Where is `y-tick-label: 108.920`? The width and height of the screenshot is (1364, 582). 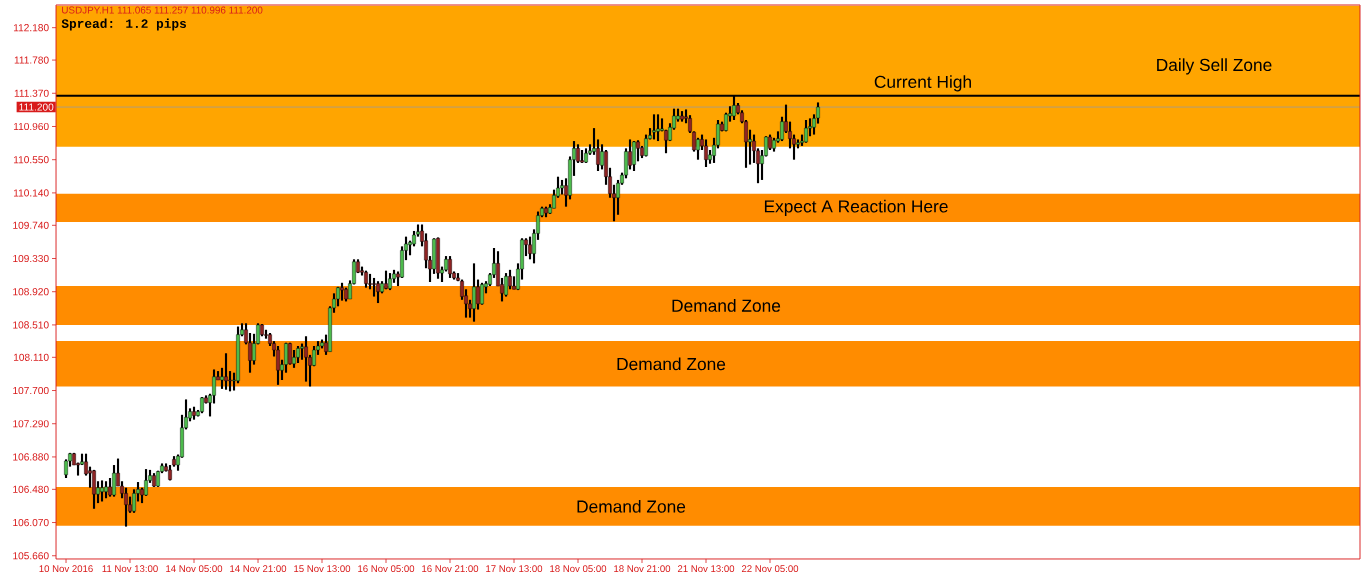 y-tick-label: 108.920 is located at coordinates (31, 292).